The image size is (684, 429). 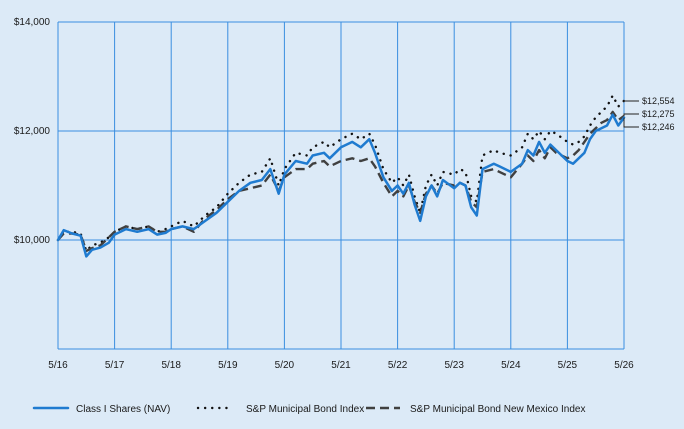 I want to click on legend-label: S&P Municipal Bond Index, so click(x=305, y=409).